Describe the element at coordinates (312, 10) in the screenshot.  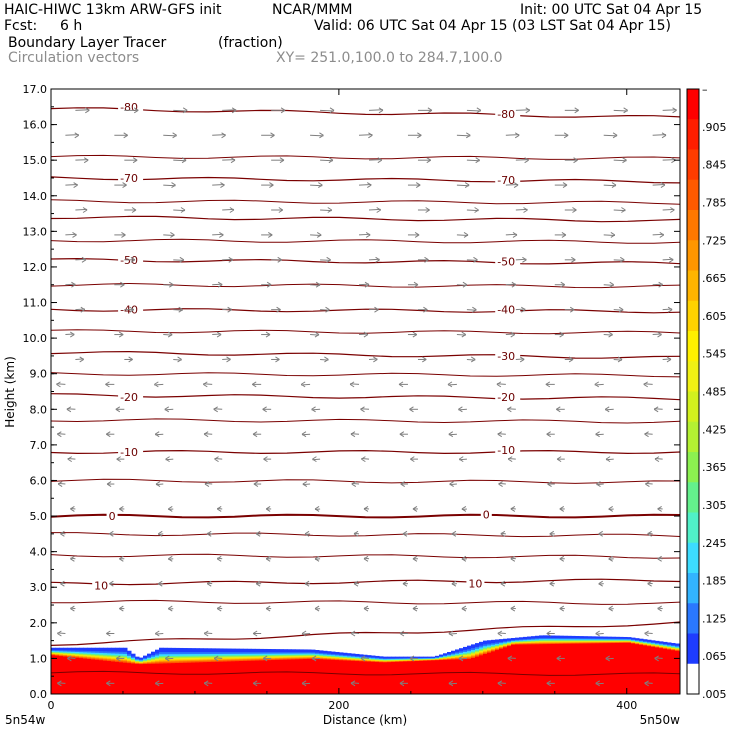
I see `org-label: NCAR/MMM` at that location.